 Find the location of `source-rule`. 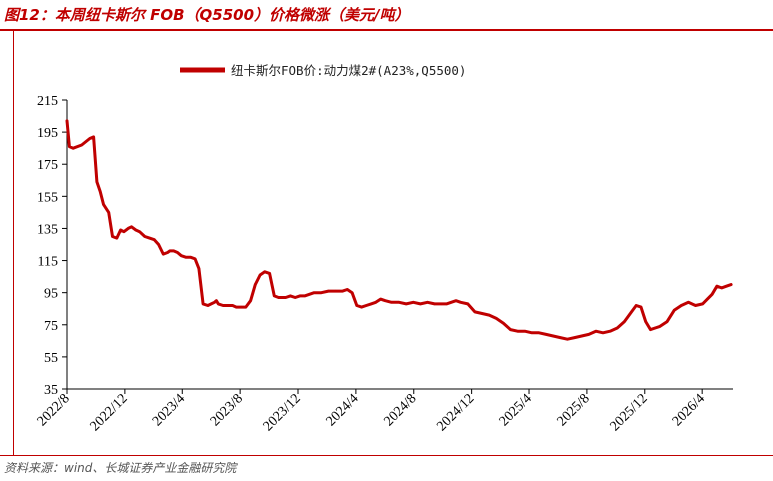

source-rule is located at coordinates (386, 455).